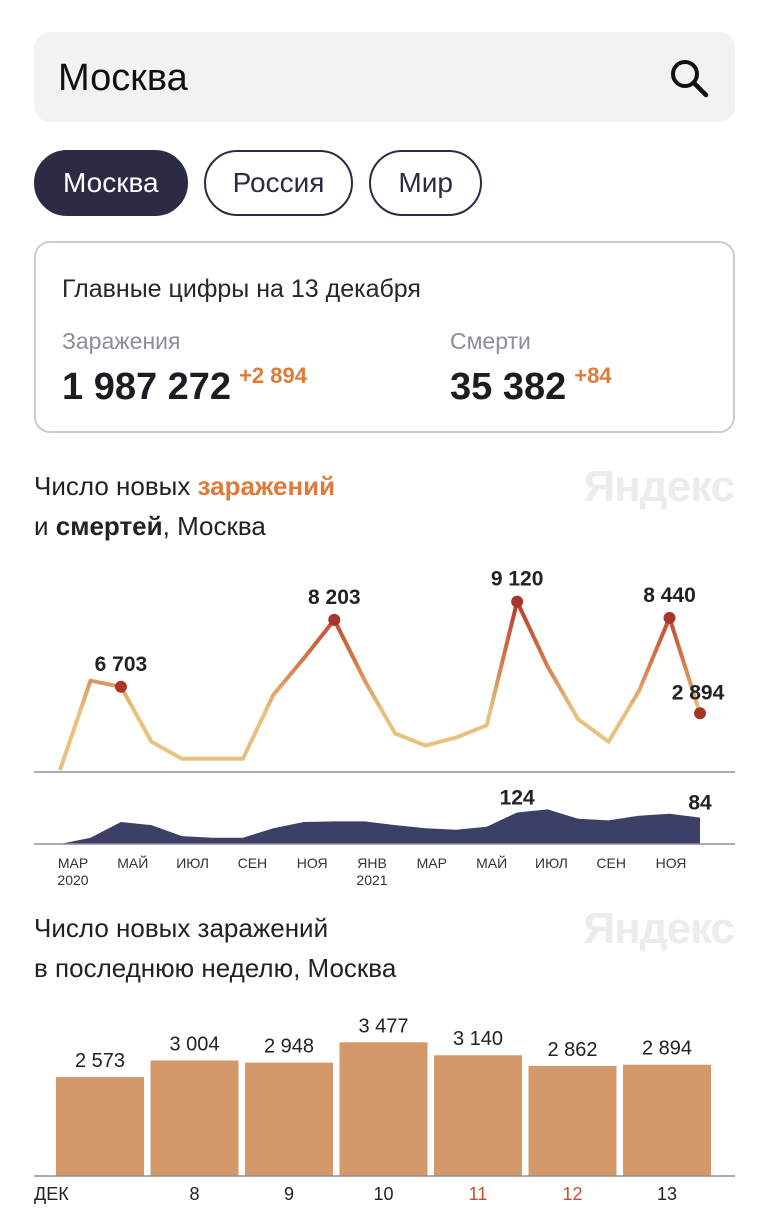 The image size is (768, 1228). Describe the element at coordinates (181, 928) in the screenshot. I see `chart2-title-line1: Число новых заражений` at that location.